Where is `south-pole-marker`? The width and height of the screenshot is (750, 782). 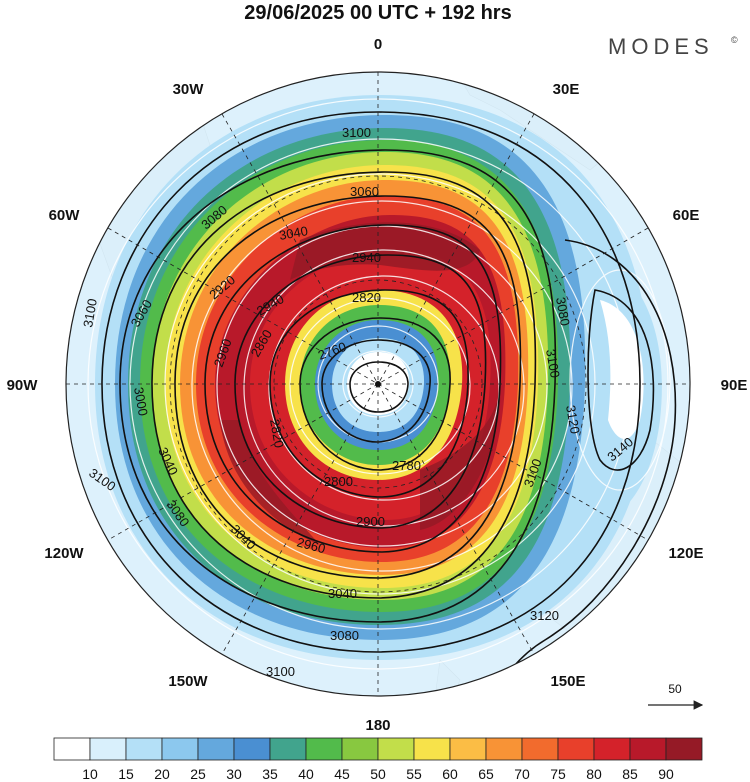
south-pole-marker is located at coordinates (378, 384).